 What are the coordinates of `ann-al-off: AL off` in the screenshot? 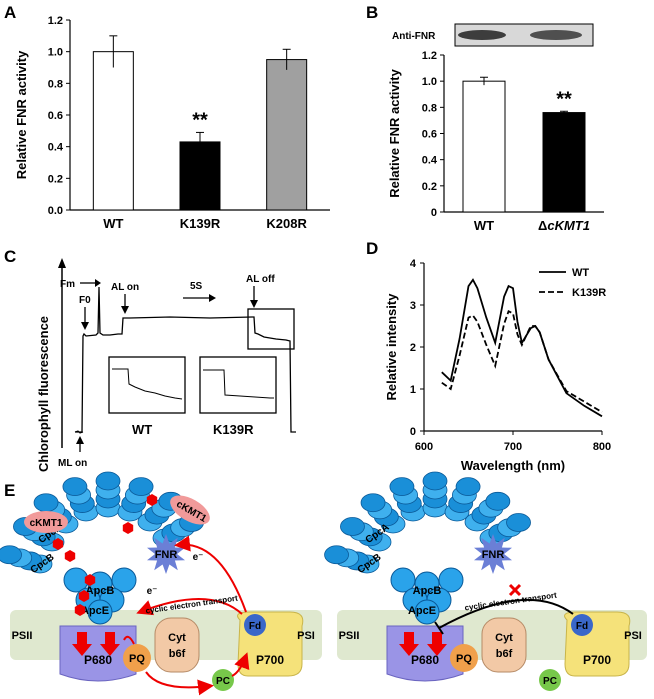 It's located at (260, 279).